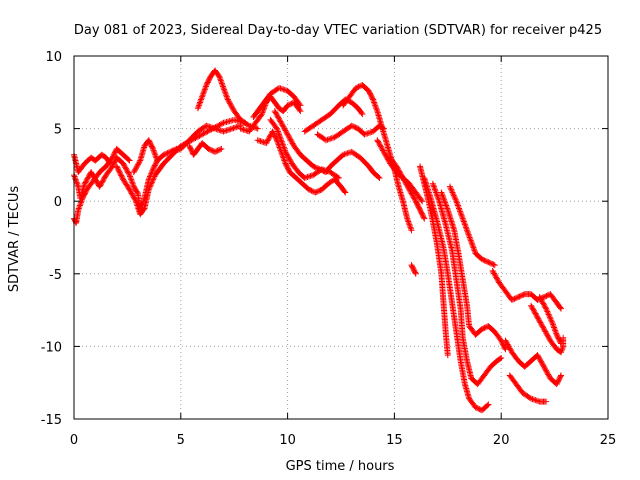 The width and height of the screenshot is (640, 480). I want to click on x-tick-label: 0, so click(74, 440).